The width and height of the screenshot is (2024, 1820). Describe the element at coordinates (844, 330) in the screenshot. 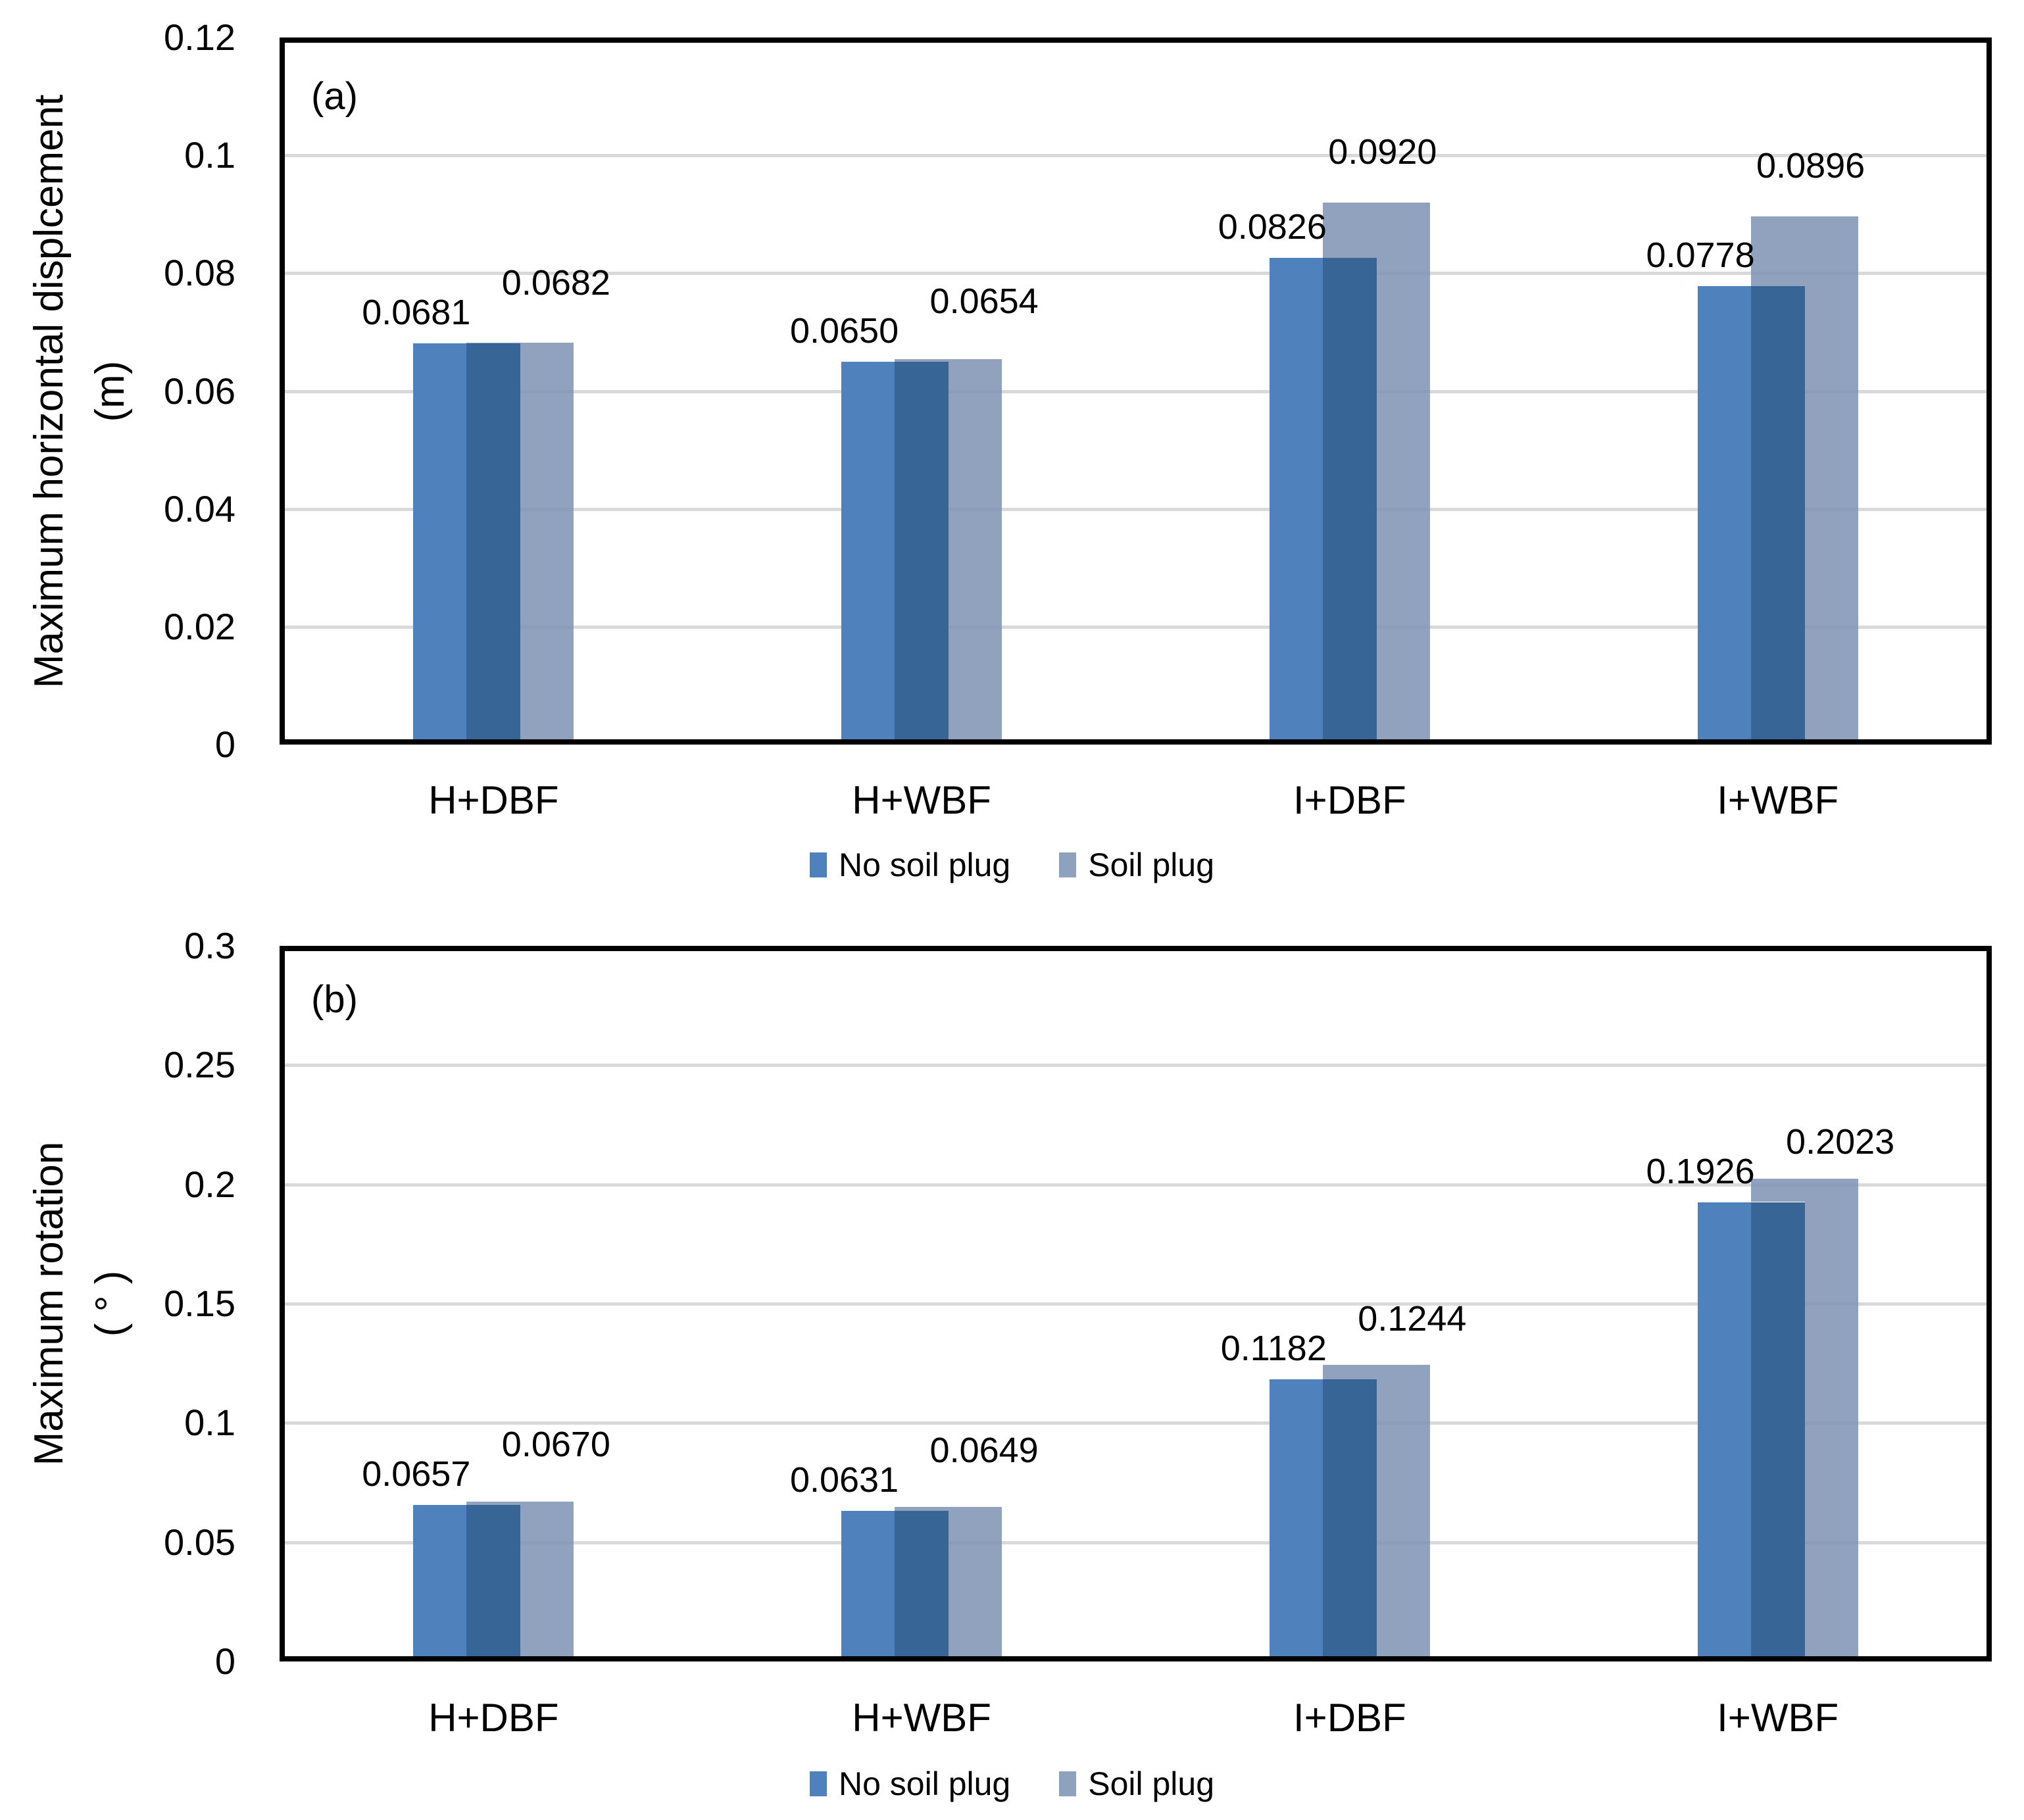

I see `value-label-no-soil-plug: 0.0650` at that location.